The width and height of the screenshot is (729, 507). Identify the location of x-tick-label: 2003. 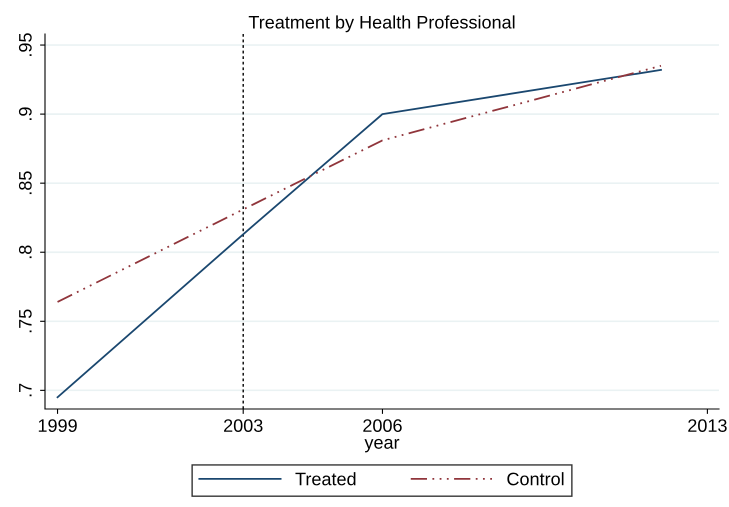
(243, 425).